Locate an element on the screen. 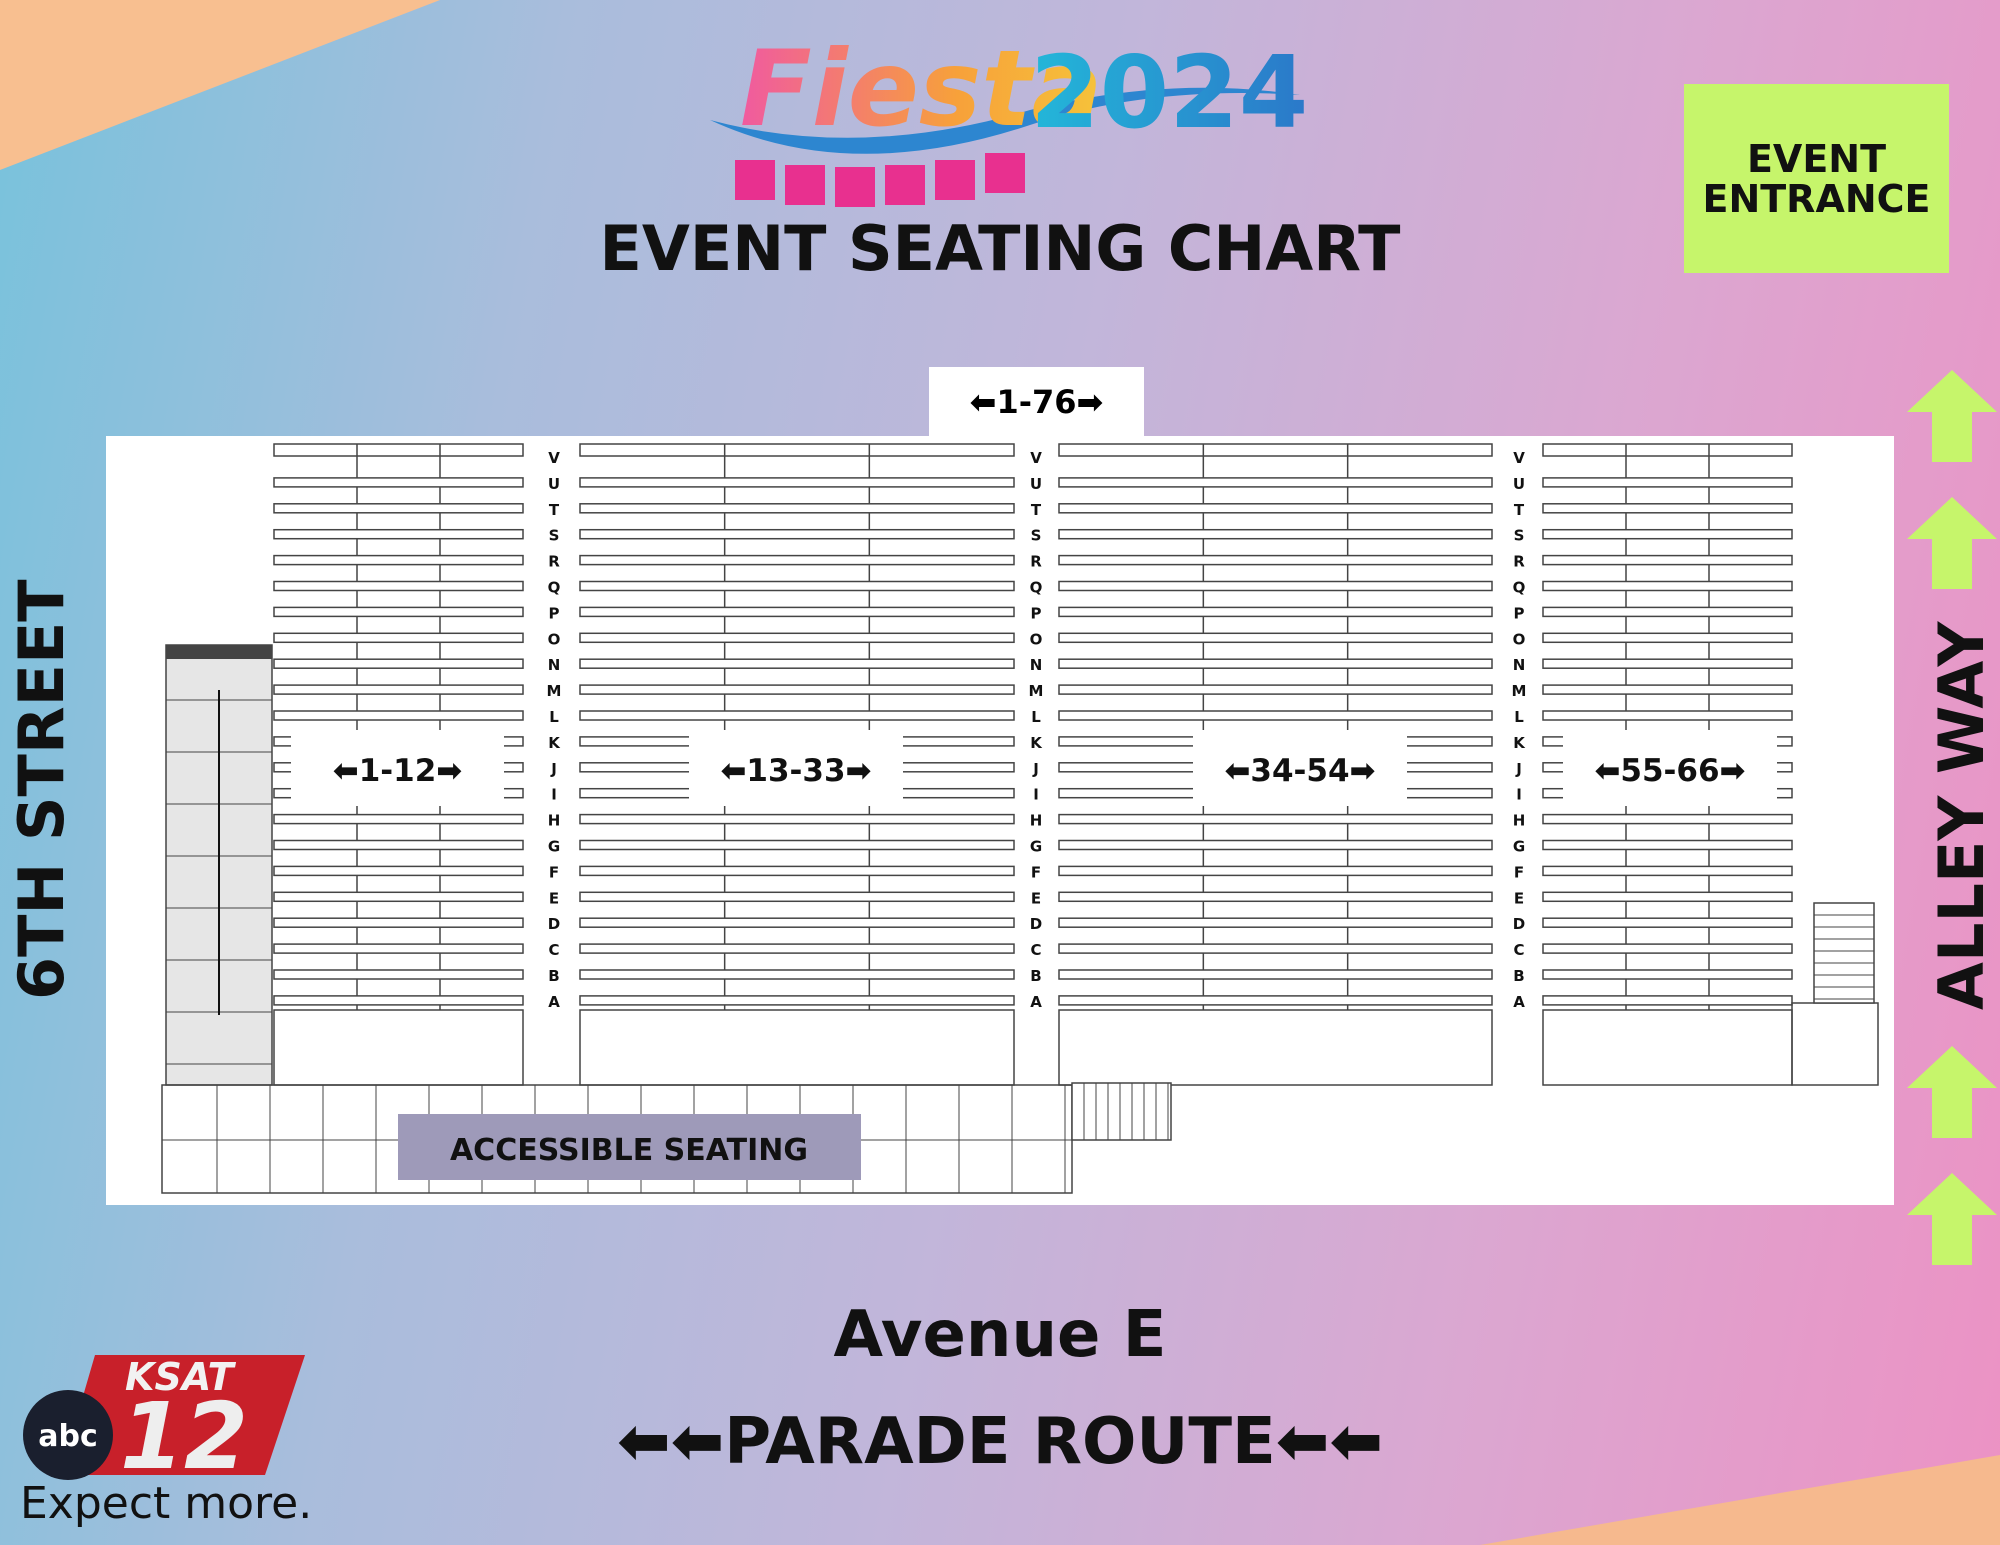  arrow-left-icon: ⬅ is located at coordinates (983, 402).